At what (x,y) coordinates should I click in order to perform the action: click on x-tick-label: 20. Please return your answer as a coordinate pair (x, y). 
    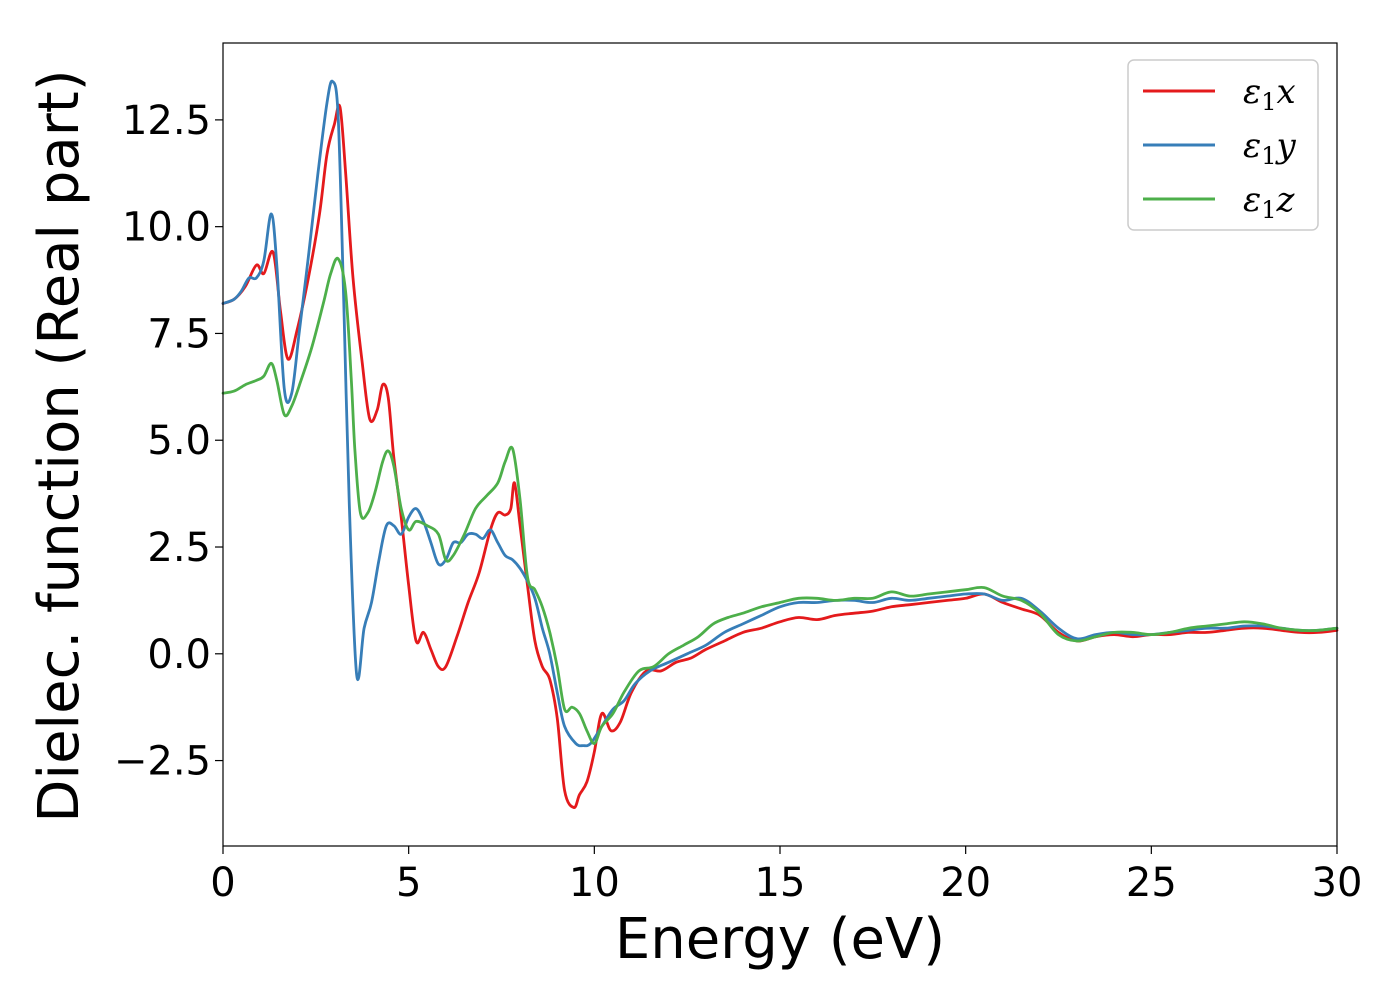
    Looking at the image, I should click on (965, 883).